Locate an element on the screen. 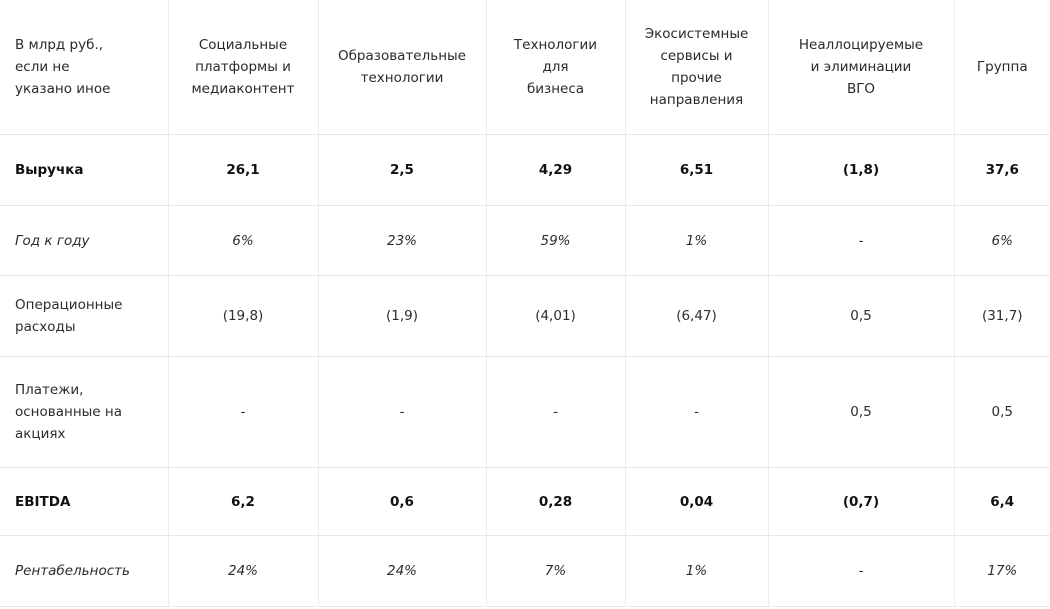  table-cell: 0,6 is located at coordinates (402, 501).